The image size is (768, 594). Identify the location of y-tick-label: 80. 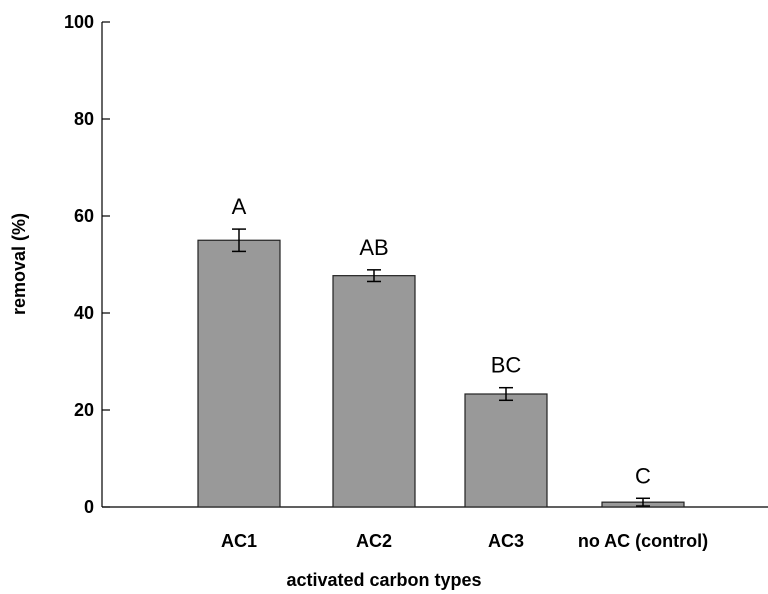
(84, 119).